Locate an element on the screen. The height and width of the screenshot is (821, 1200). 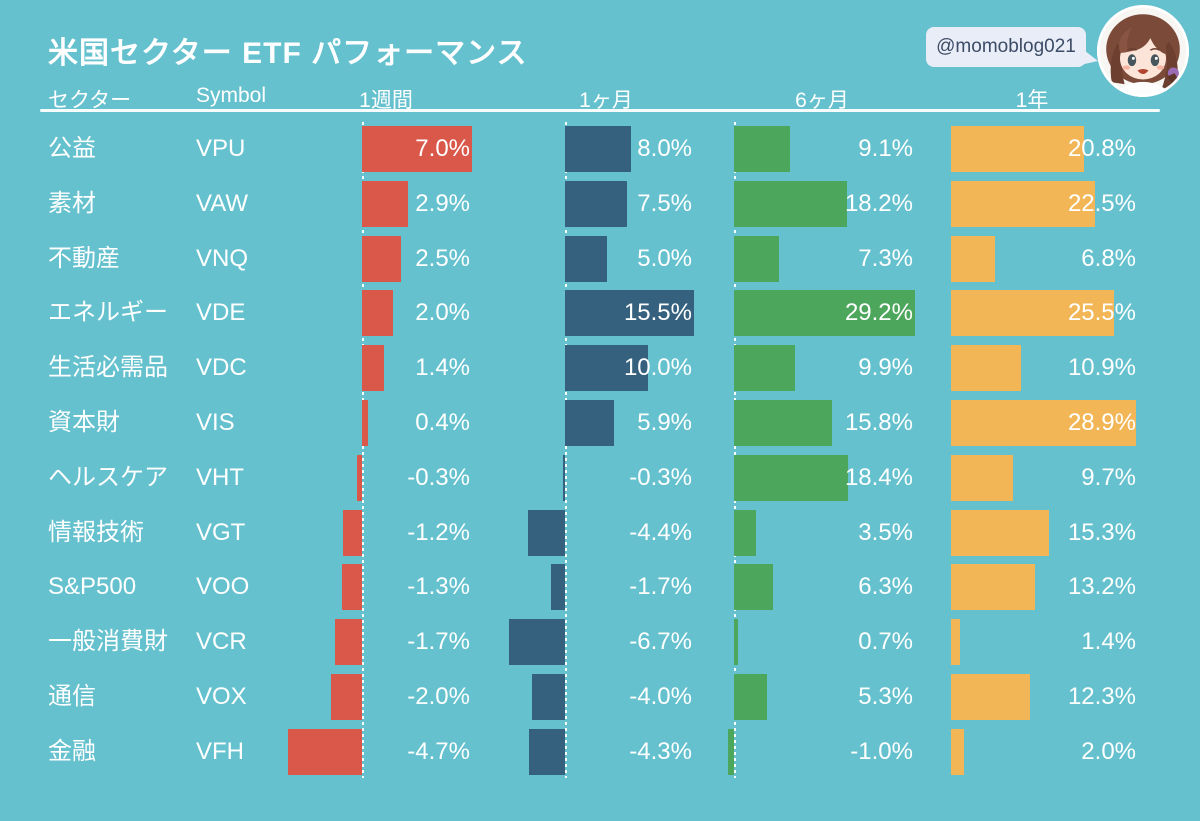
zero-baseline-m6 is located at coordinates (735, 450).